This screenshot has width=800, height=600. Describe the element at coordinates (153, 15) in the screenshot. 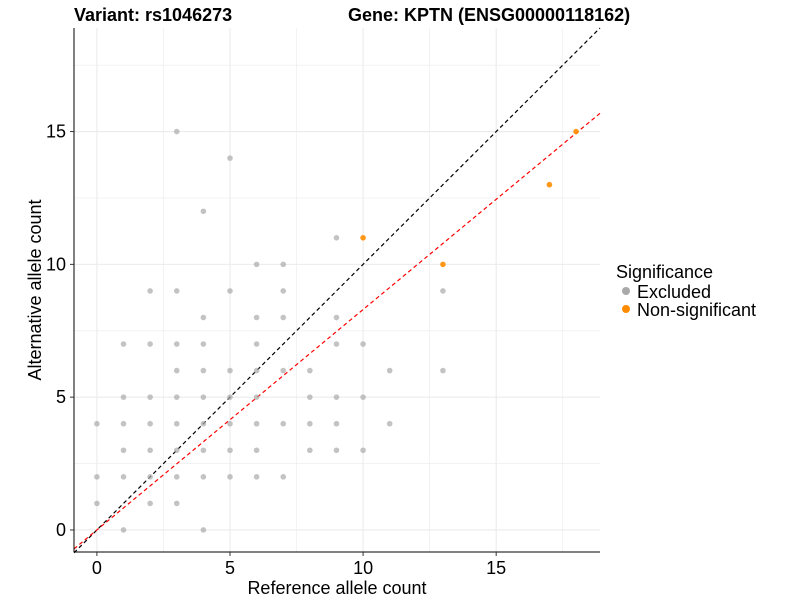

I see `title-variant: Variant: rs1046273` at that location.